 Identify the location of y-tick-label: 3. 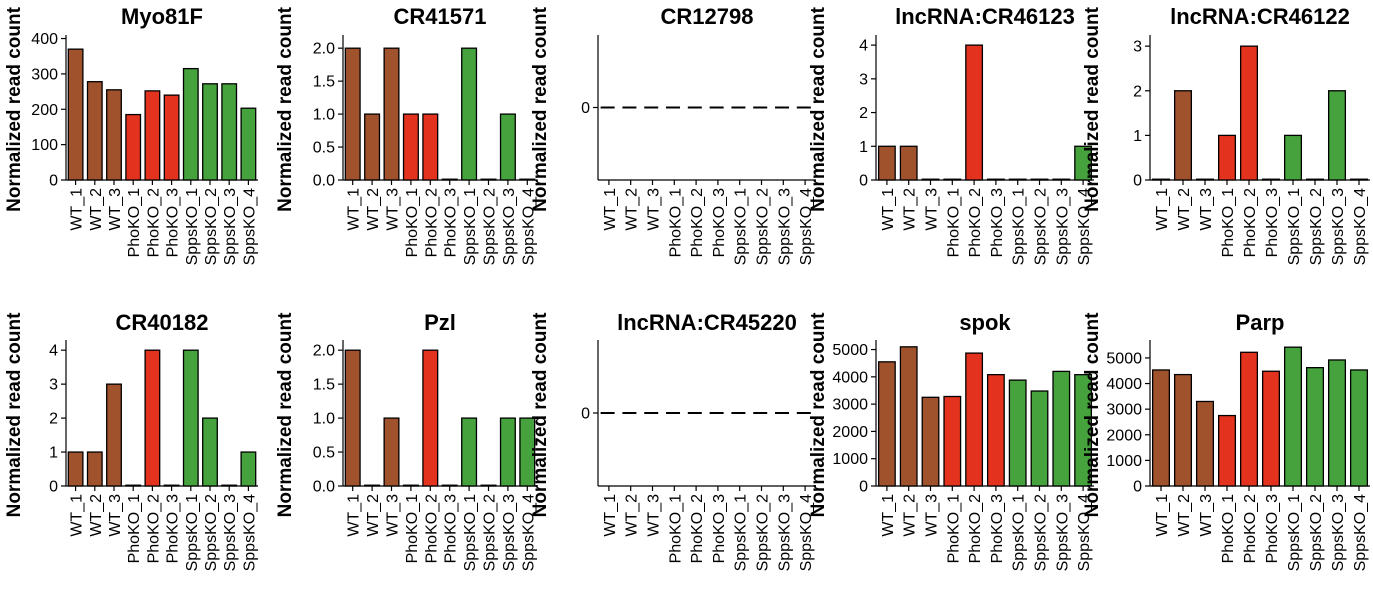
(863, 79).